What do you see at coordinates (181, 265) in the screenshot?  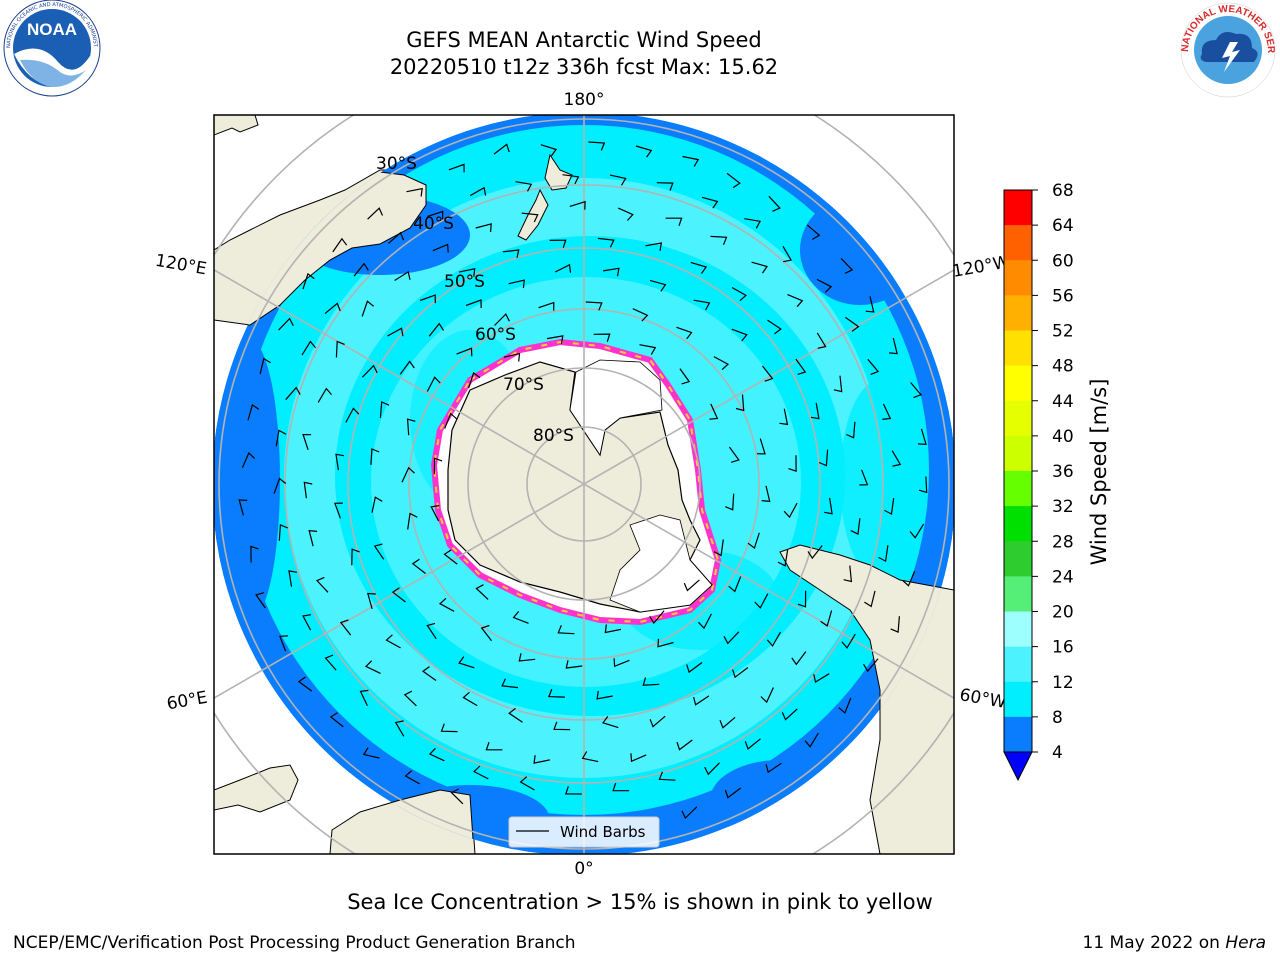 I see `lon-label-120e: 120°E` at bounding box center [181, 265].